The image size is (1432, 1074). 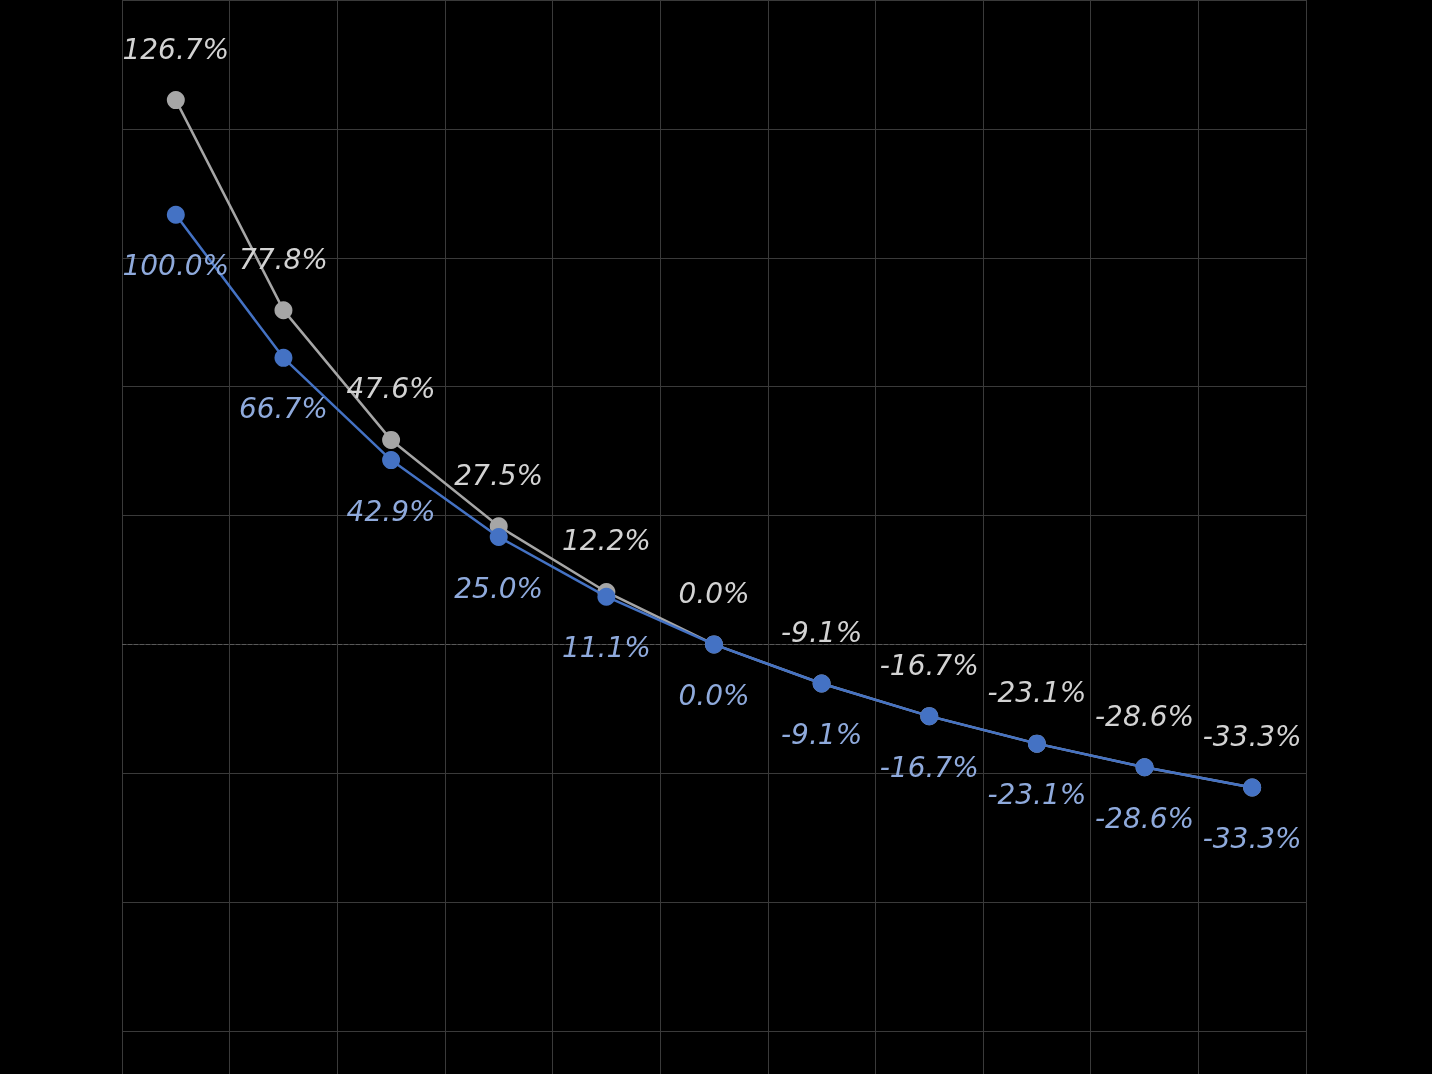 I want to click on data-label: 27.5%, so click(x=499, y=475).